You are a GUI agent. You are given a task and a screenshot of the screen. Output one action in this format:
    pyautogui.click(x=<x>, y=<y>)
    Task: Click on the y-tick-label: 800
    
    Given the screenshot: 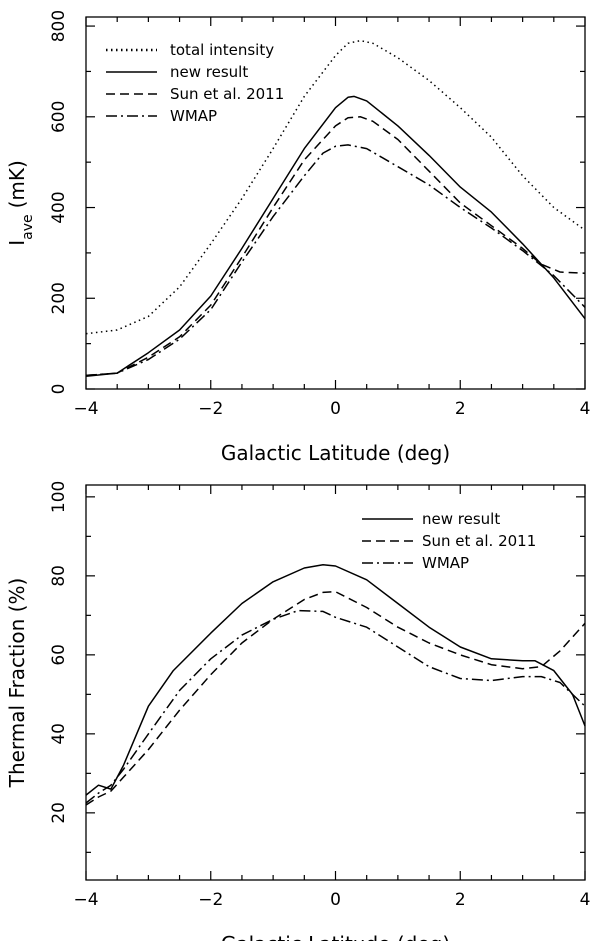 What is the action you would take?
    pyautogui.click(x=59, y=26)
    